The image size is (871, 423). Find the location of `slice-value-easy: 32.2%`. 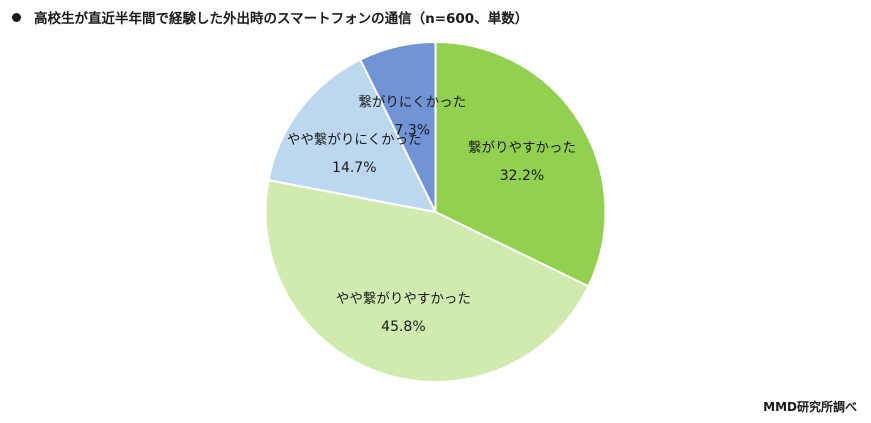

slice-value-easy: 32.2% is located at coordinates (522, 176).